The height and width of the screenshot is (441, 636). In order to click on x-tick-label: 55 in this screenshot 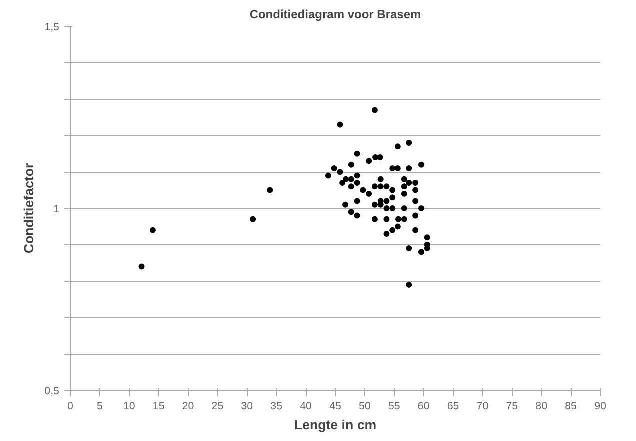, I will do `click(394, 406)`.